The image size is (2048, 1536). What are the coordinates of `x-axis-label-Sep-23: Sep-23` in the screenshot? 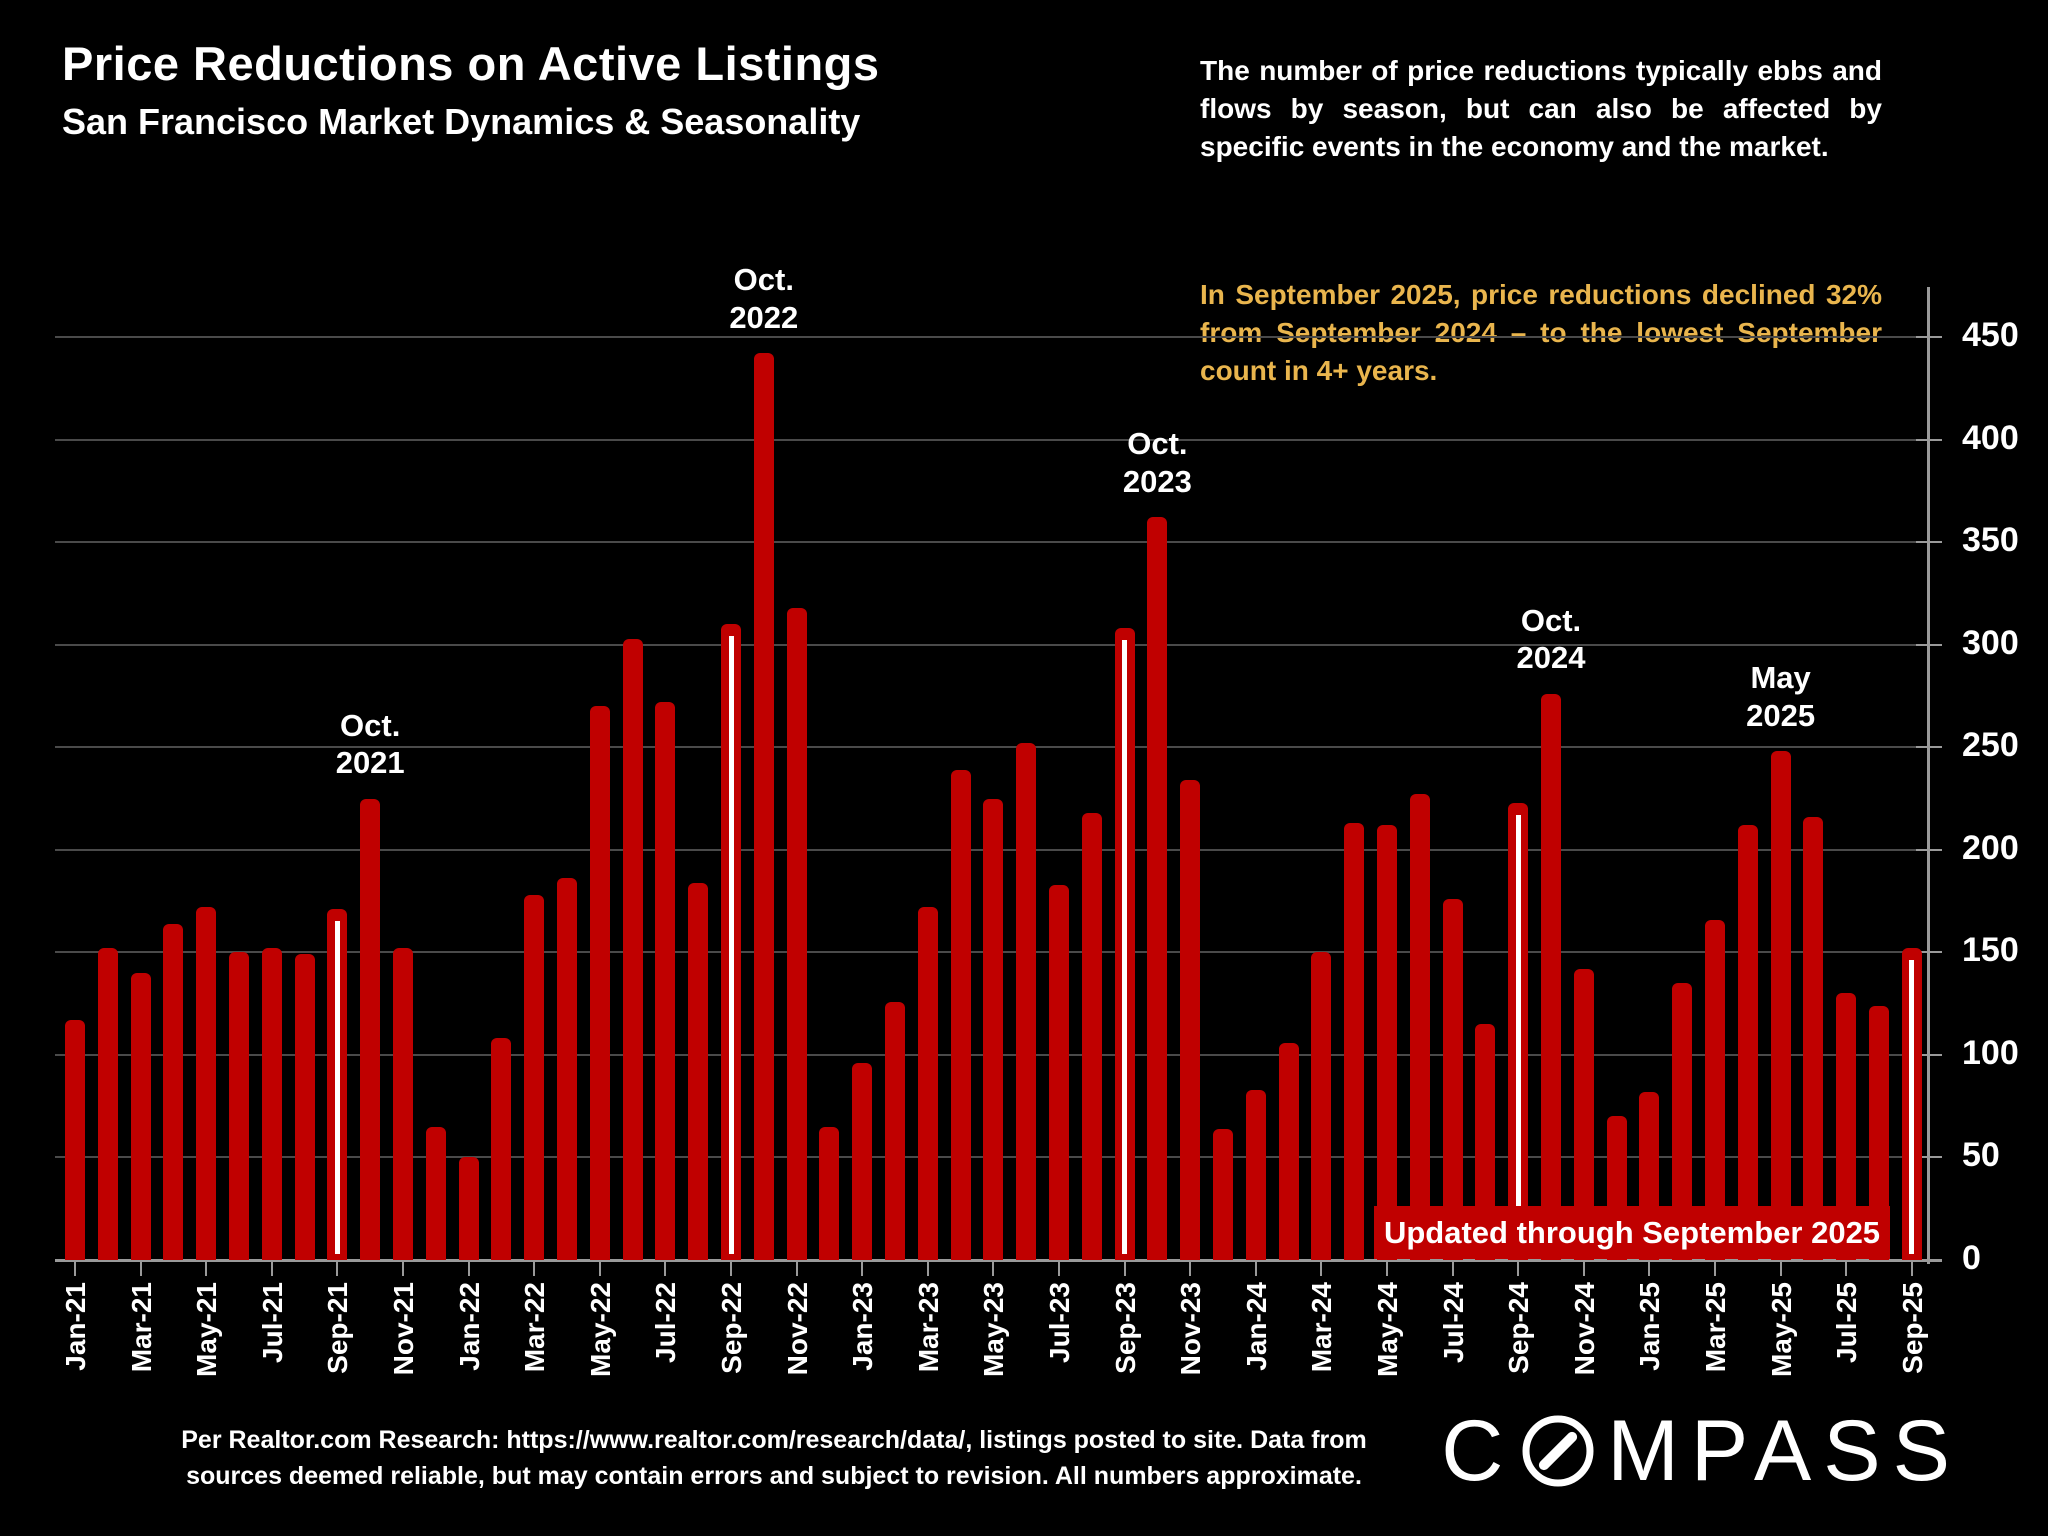 It's located at (1125, 1328).